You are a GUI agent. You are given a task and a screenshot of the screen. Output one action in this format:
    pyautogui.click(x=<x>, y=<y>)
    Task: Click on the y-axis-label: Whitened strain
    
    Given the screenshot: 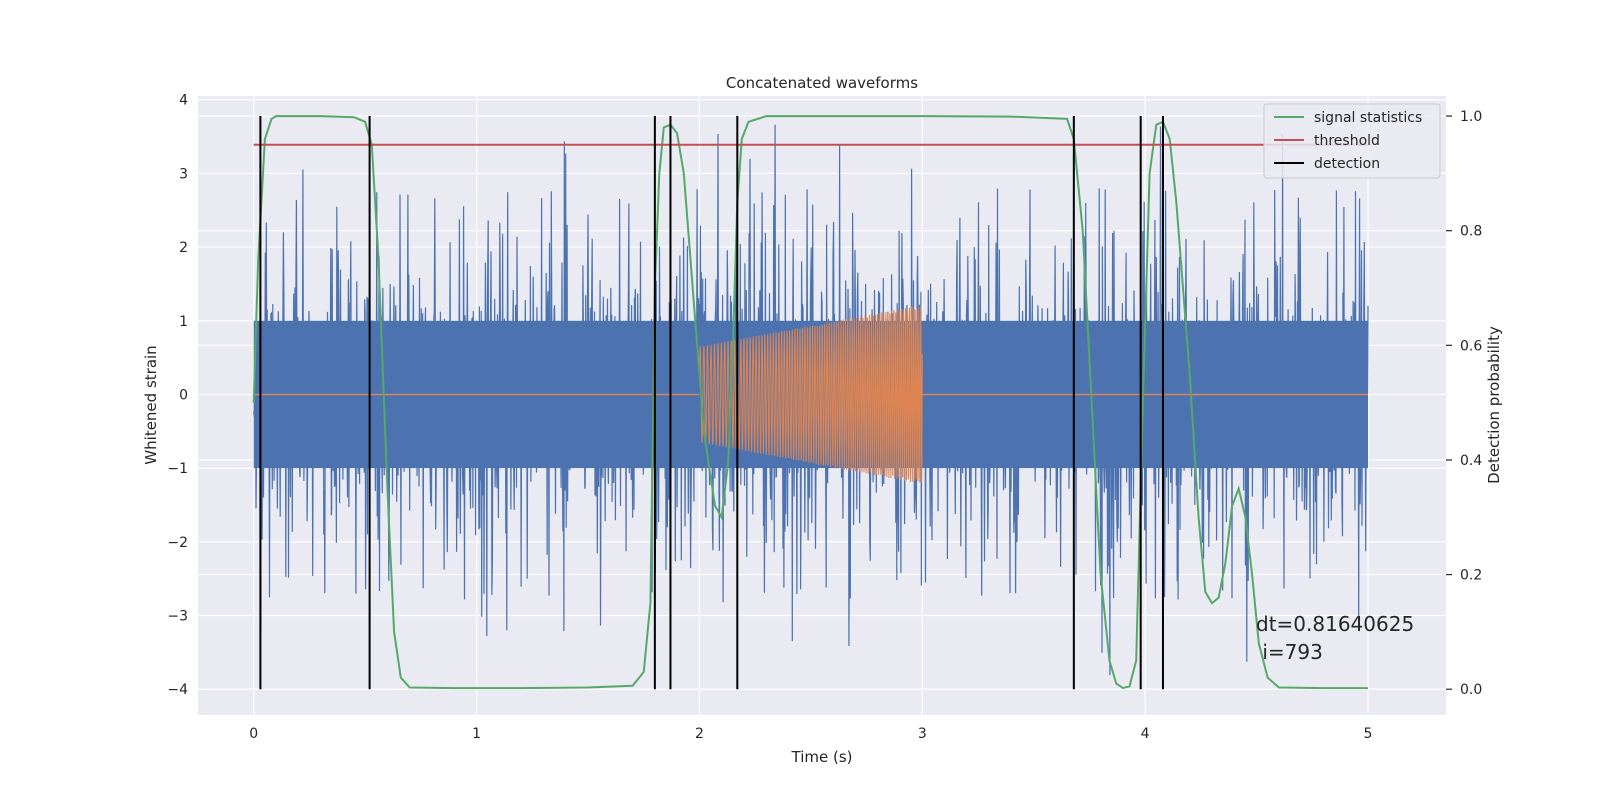 What is the action you would take?
    pyautogui.click(x=151, y=404)
    